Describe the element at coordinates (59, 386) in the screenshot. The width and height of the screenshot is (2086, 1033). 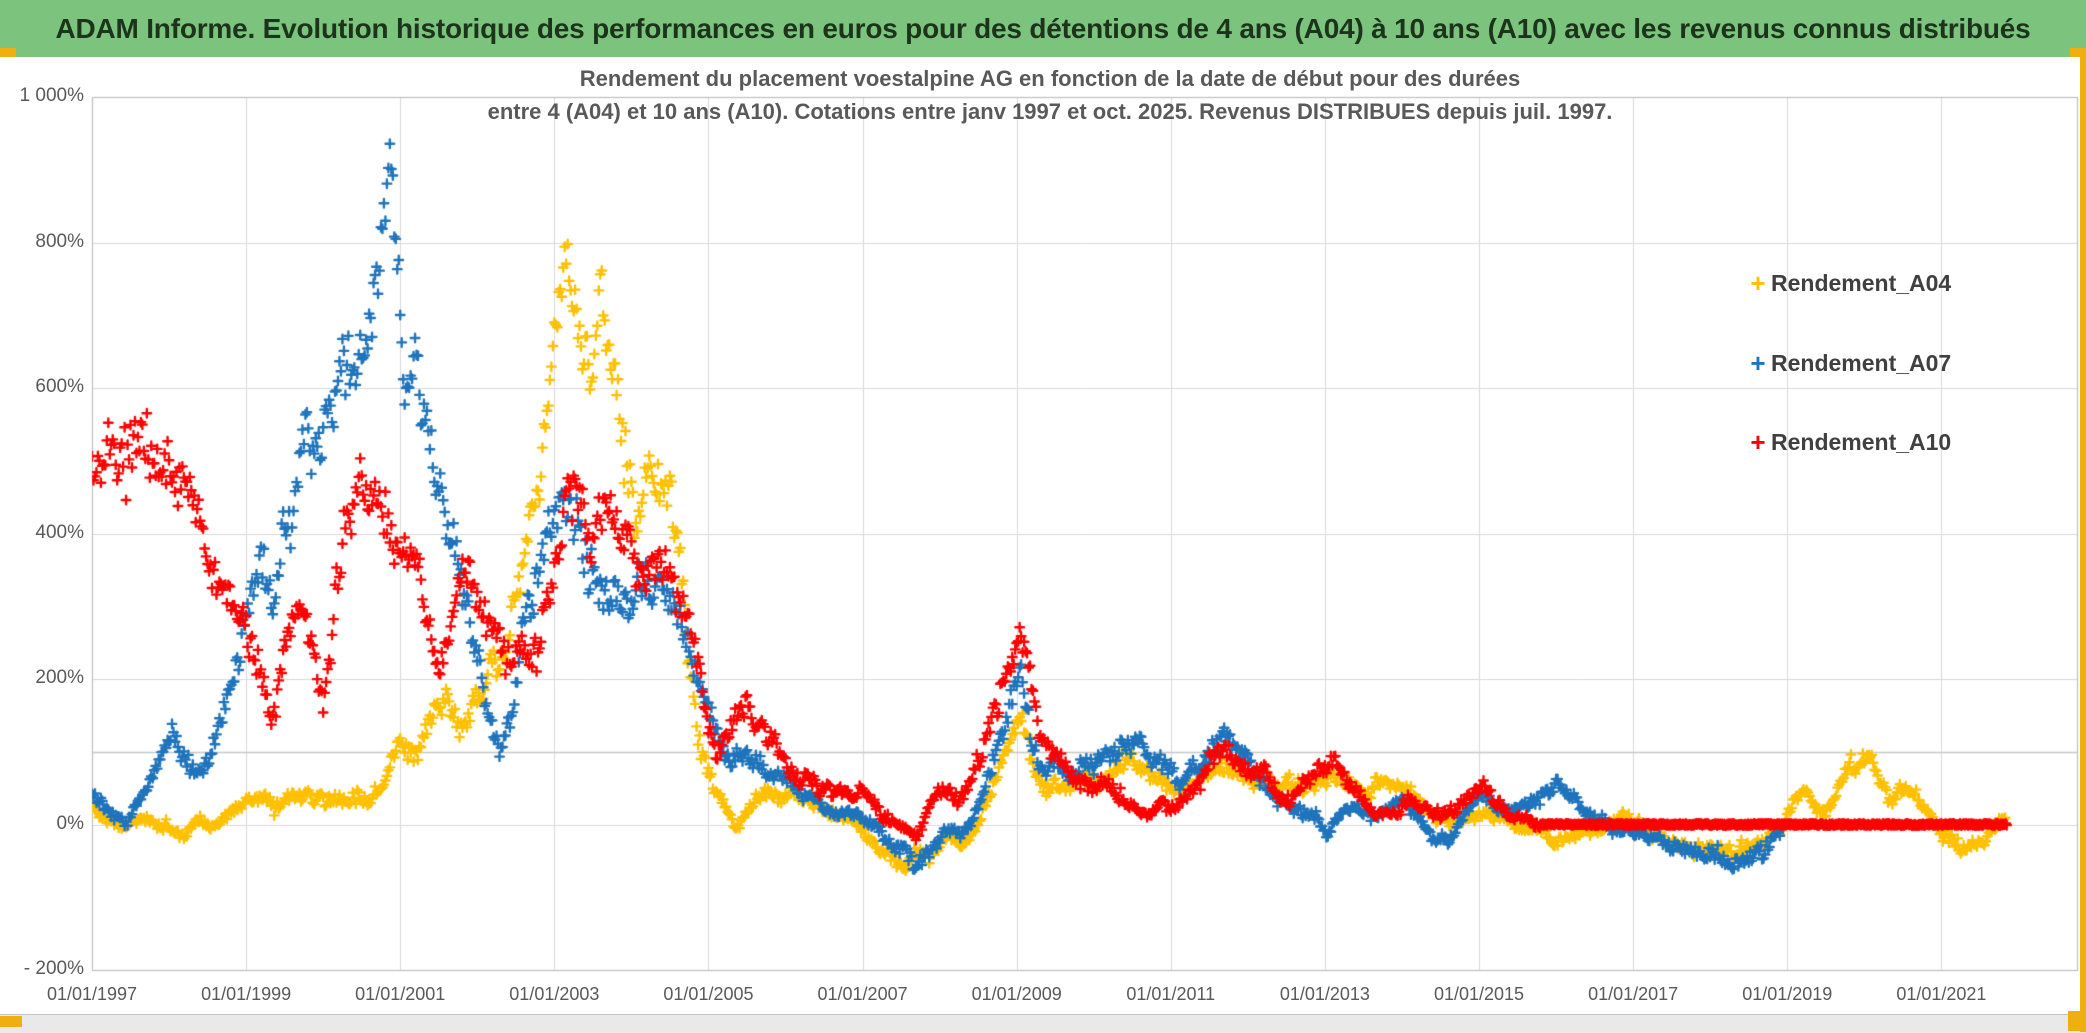
I see `y-tick-label: 600%` at that location.